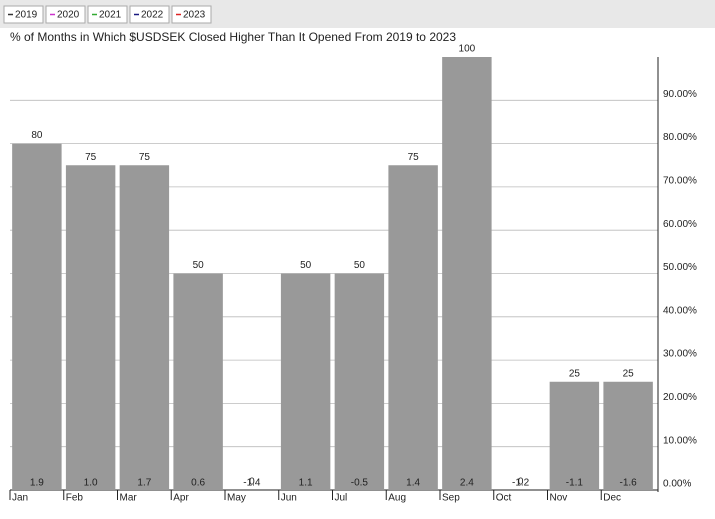 The width and height of the screenshot is (715, 519). I want to click on x-tick-label: Apr, so click(181, 498).